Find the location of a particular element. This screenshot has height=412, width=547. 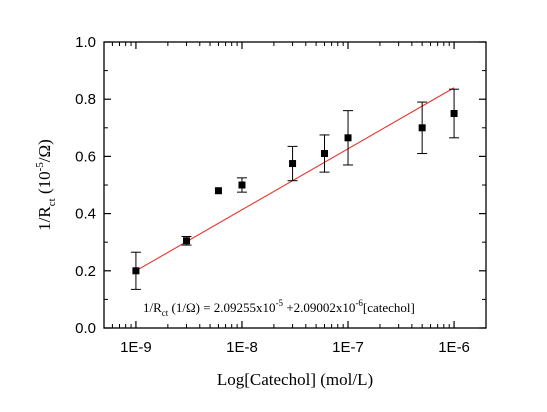

y-axis-title: 1/Rct (10-5/Ω) is located at coordinates (46, 185).